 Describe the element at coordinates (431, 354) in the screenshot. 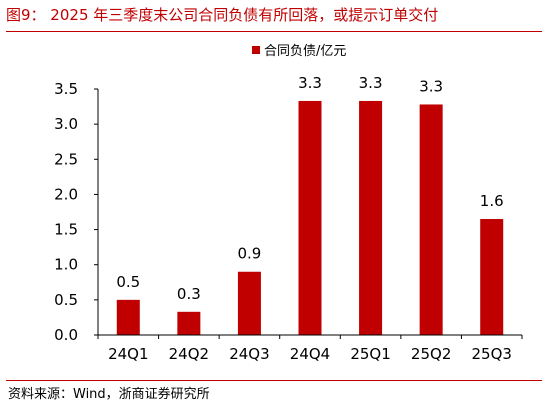

I see `x-tick-label: 25Q2` at that location.